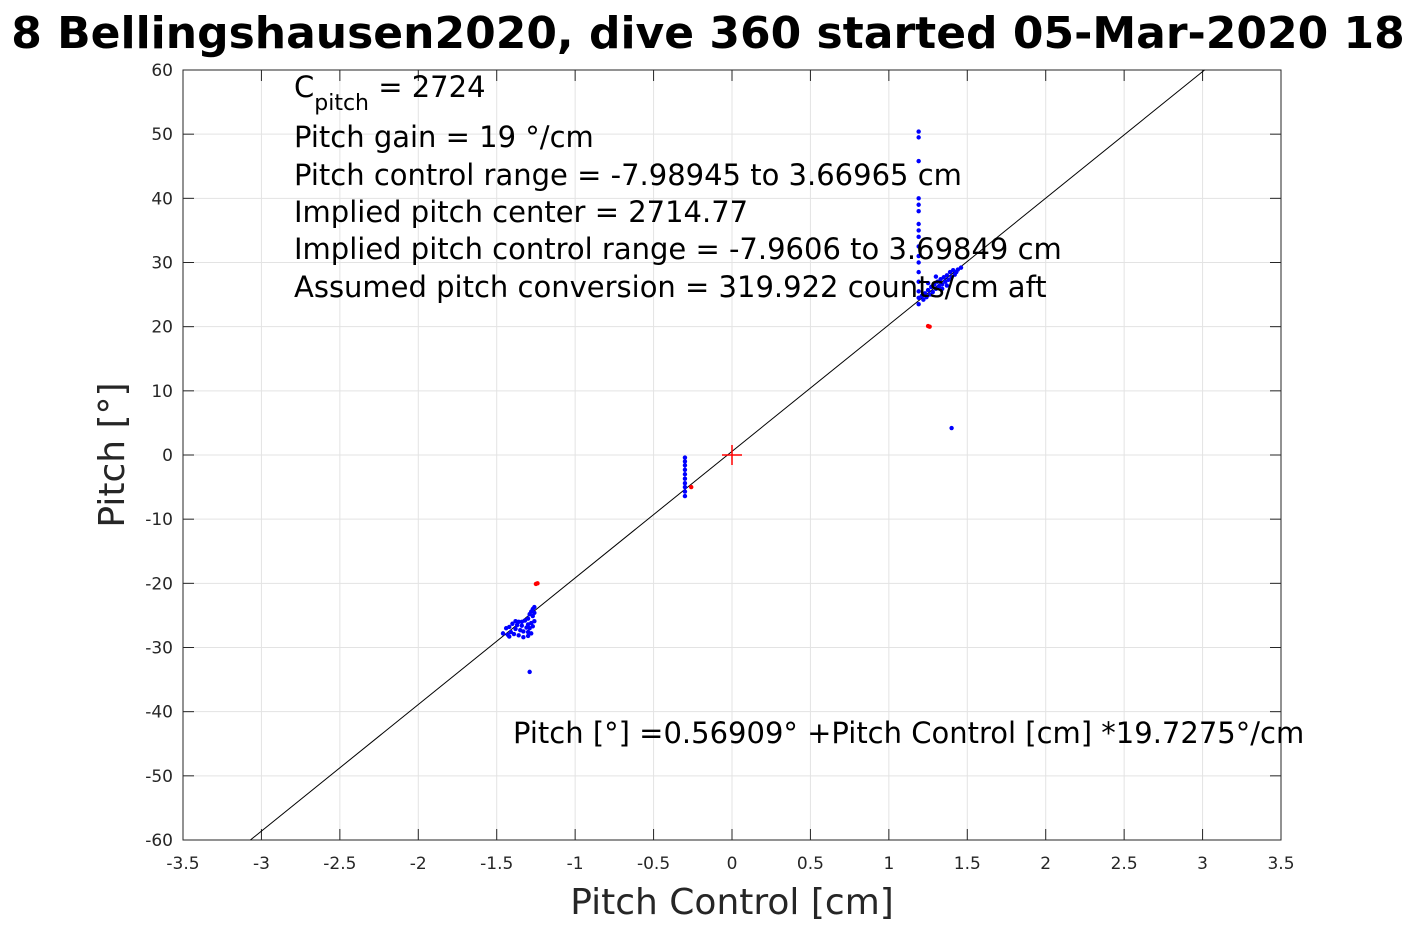 This screenshot has width=1417, height=945. Describe the element at coordinates (496, 864) in the screenshot. I see `x-tick-label: -1.5` at that location.